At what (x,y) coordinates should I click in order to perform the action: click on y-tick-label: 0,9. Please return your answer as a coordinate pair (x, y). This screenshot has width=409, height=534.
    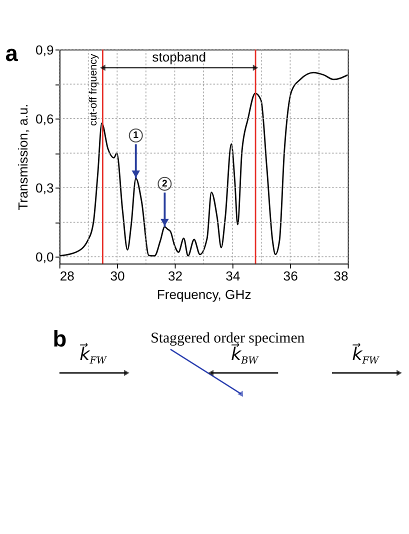
    Looking at the image, I should click on (45, 50).